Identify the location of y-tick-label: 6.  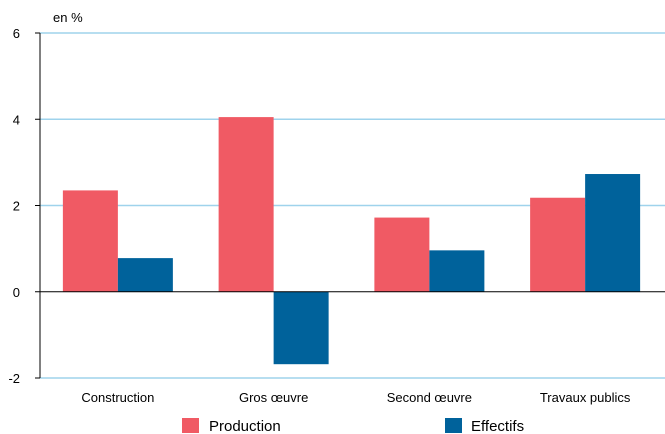
(16, 33).